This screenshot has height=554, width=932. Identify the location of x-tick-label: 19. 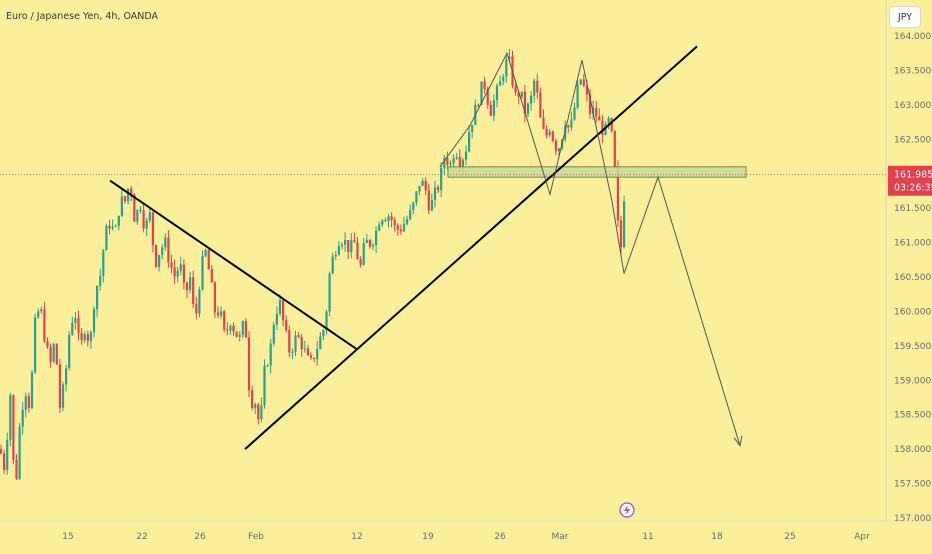
(428, 537).